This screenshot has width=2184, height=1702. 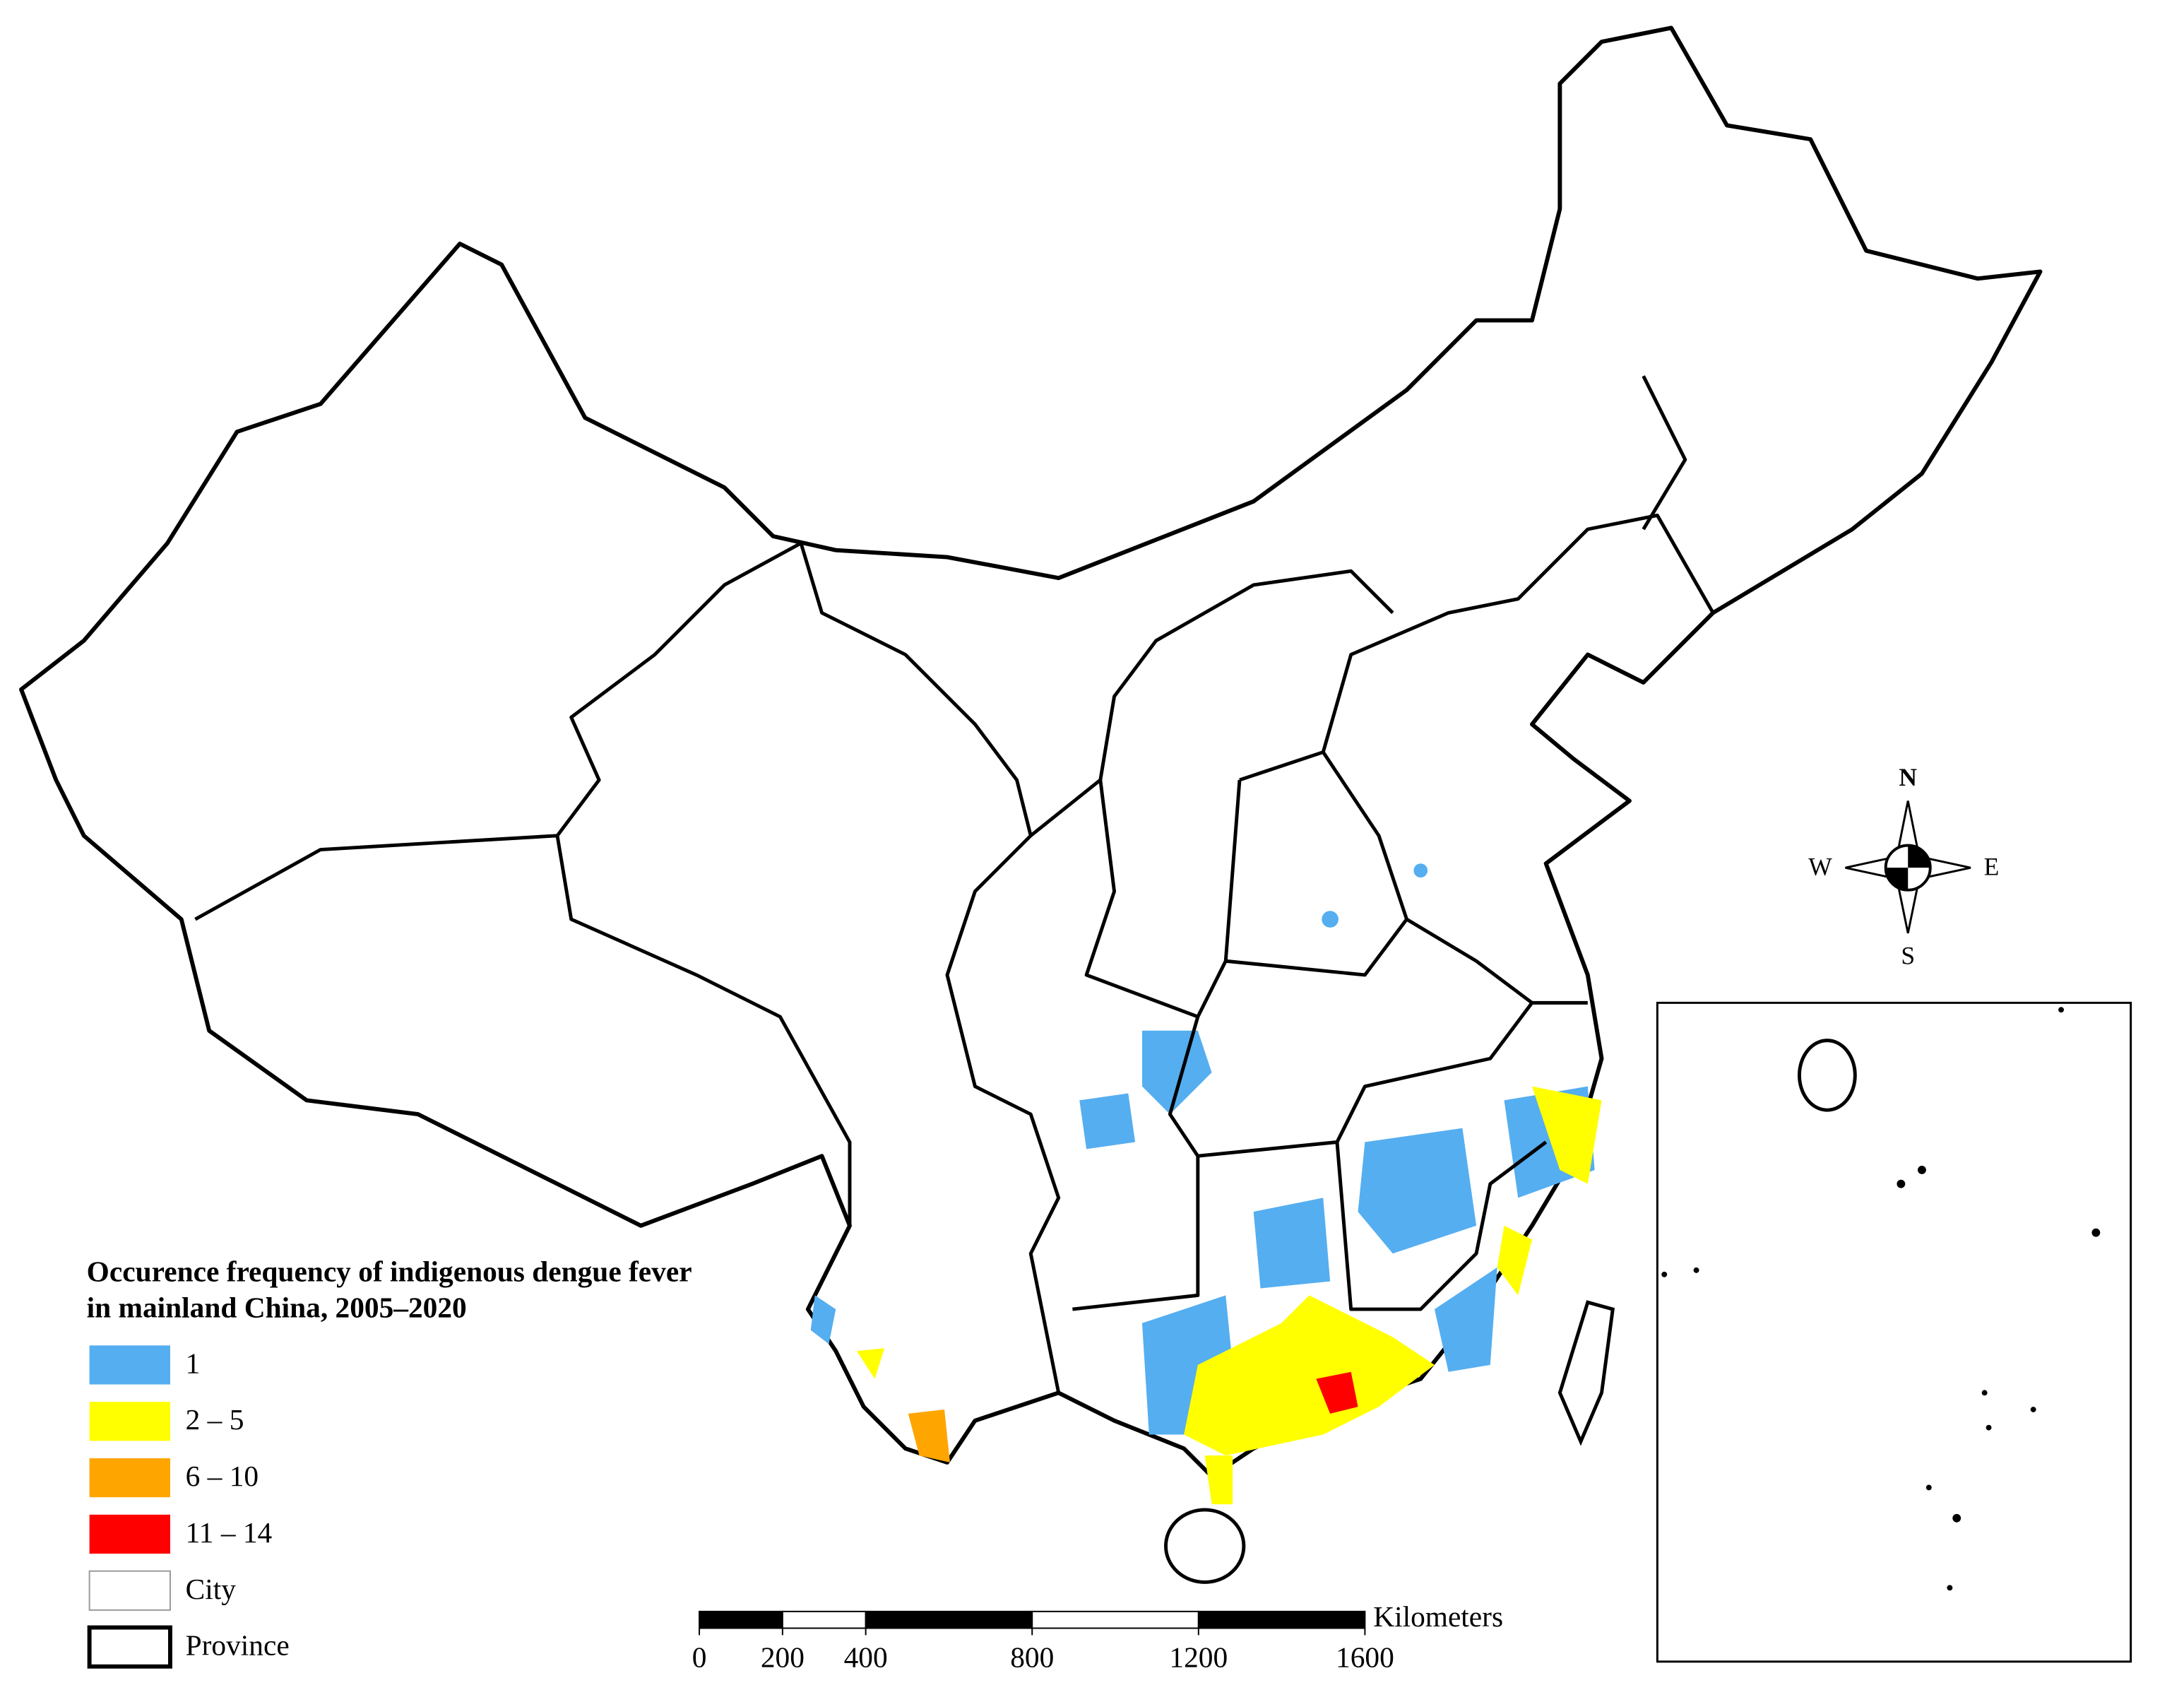 What do you see at coordinates (277, 1308) in the screenshot?
I see `legend-title: in mainland China, 2005–2020` at bounding box center [277, 1308].